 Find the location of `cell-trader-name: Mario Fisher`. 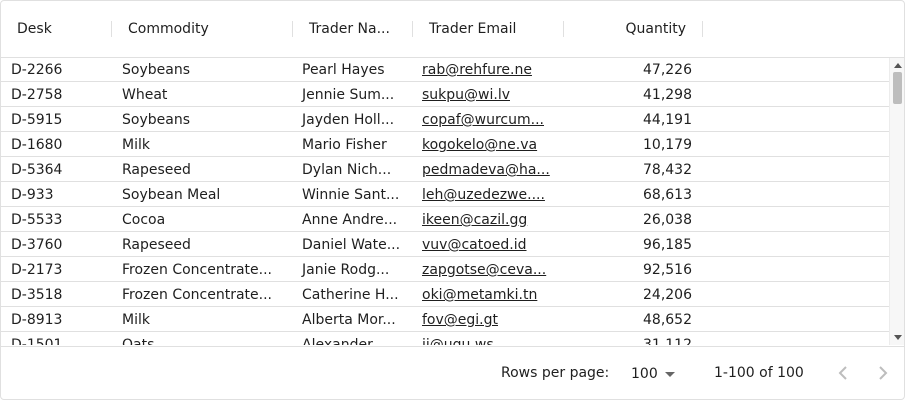

cell-trader-name: Mario Fisher is located at coordinates (344, 145).